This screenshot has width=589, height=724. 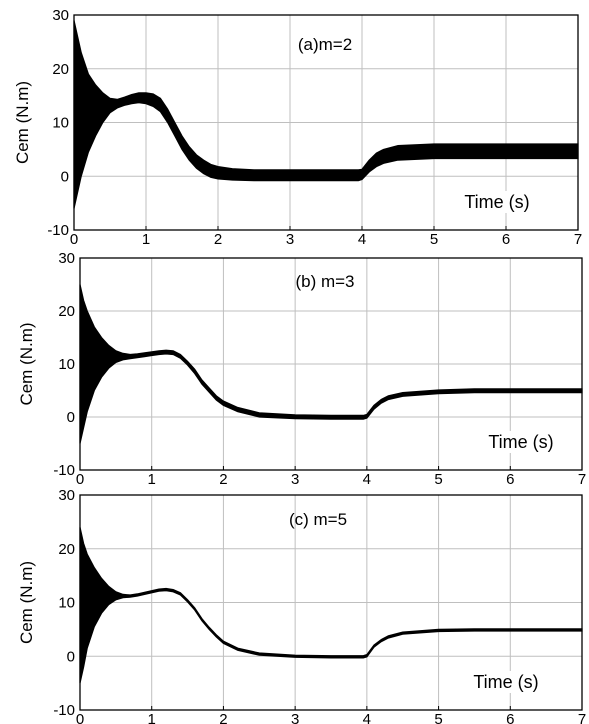 What do you see at coordinates (324, 281) in the screenshot?
I see `panel-annotation: (b) m=3` at bounding box center [324, 281].